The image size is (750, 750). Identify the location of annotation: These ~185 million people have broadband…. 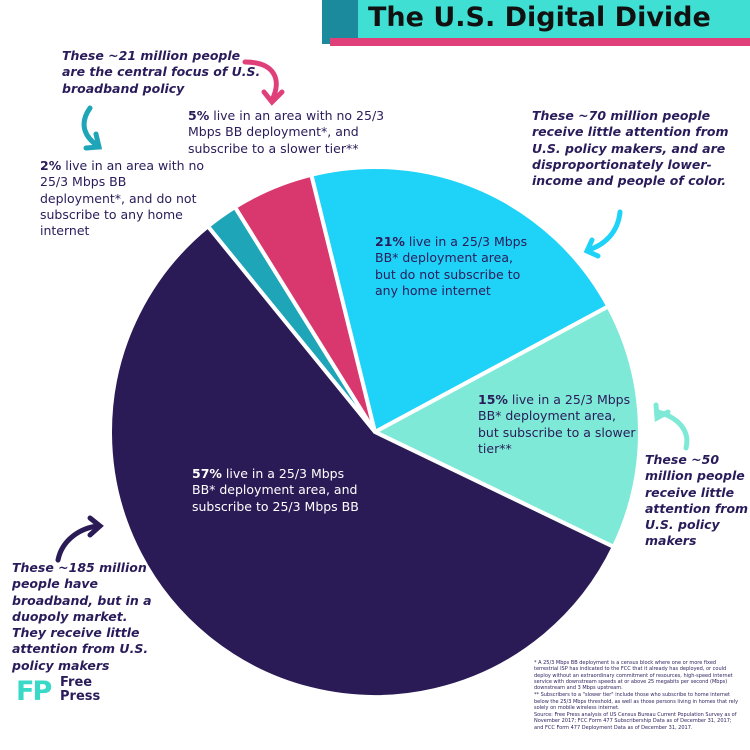
(82, 616).